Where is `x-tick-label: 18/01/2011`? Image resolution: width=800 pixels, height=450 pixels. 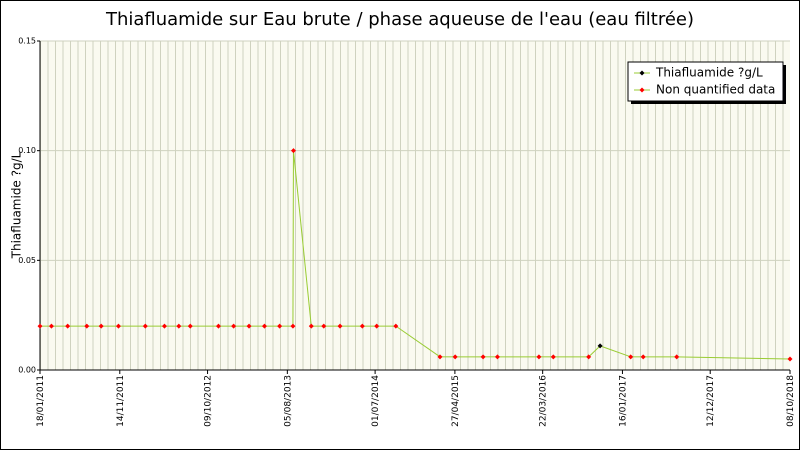
x-tick-label: 18/01/2011 is located at coordinates (41, 401).